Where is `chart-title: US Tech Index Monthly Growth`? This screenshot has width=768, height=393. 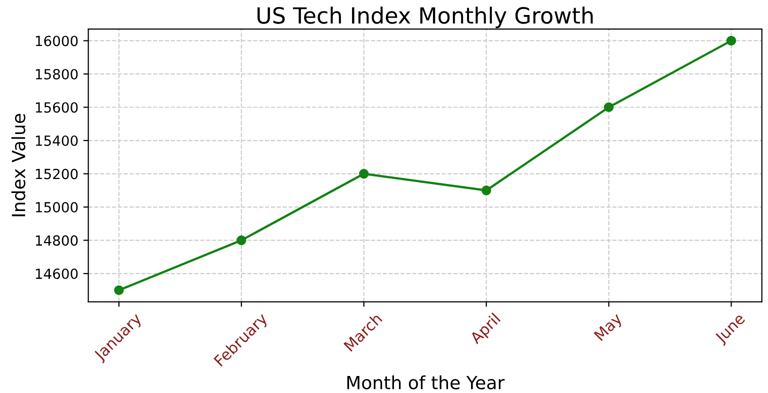 chart-title: US Tech Index Monthly Growth is located at coordinates (425, 17).